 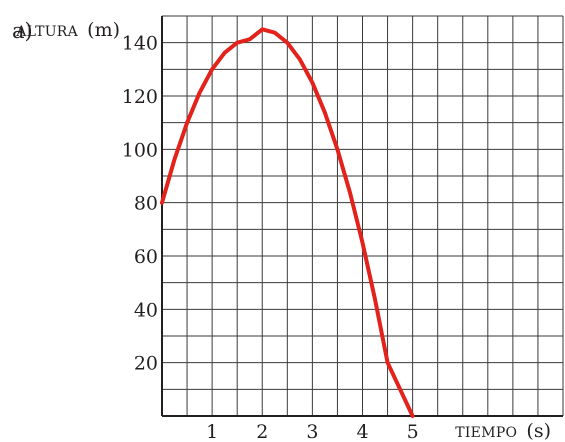 I want to click on y-tick-label: 40, so click(x=146, y=310).